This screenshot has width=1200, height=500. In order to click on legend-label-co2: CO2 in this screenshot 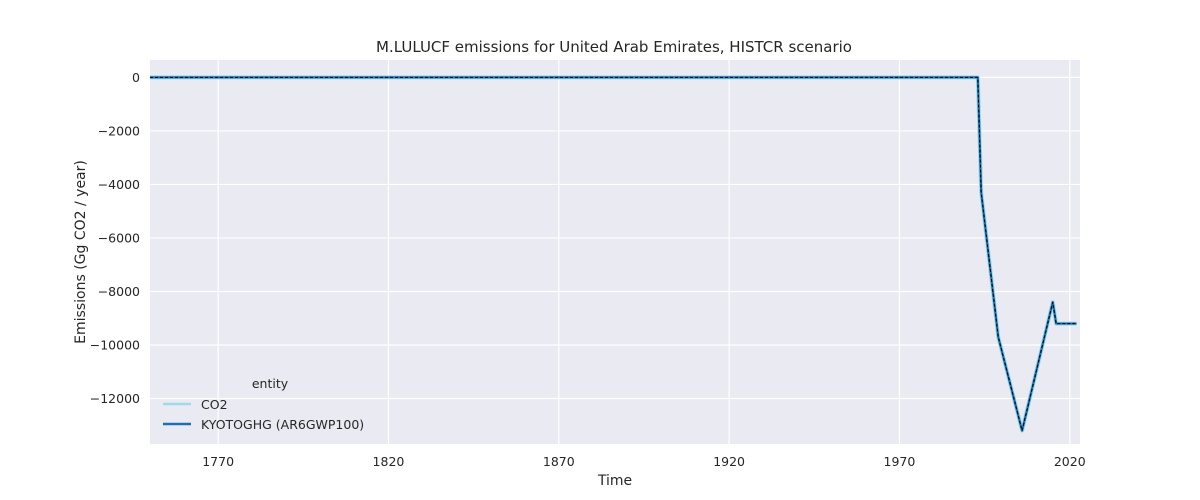, I will do `click(214, 404)`.